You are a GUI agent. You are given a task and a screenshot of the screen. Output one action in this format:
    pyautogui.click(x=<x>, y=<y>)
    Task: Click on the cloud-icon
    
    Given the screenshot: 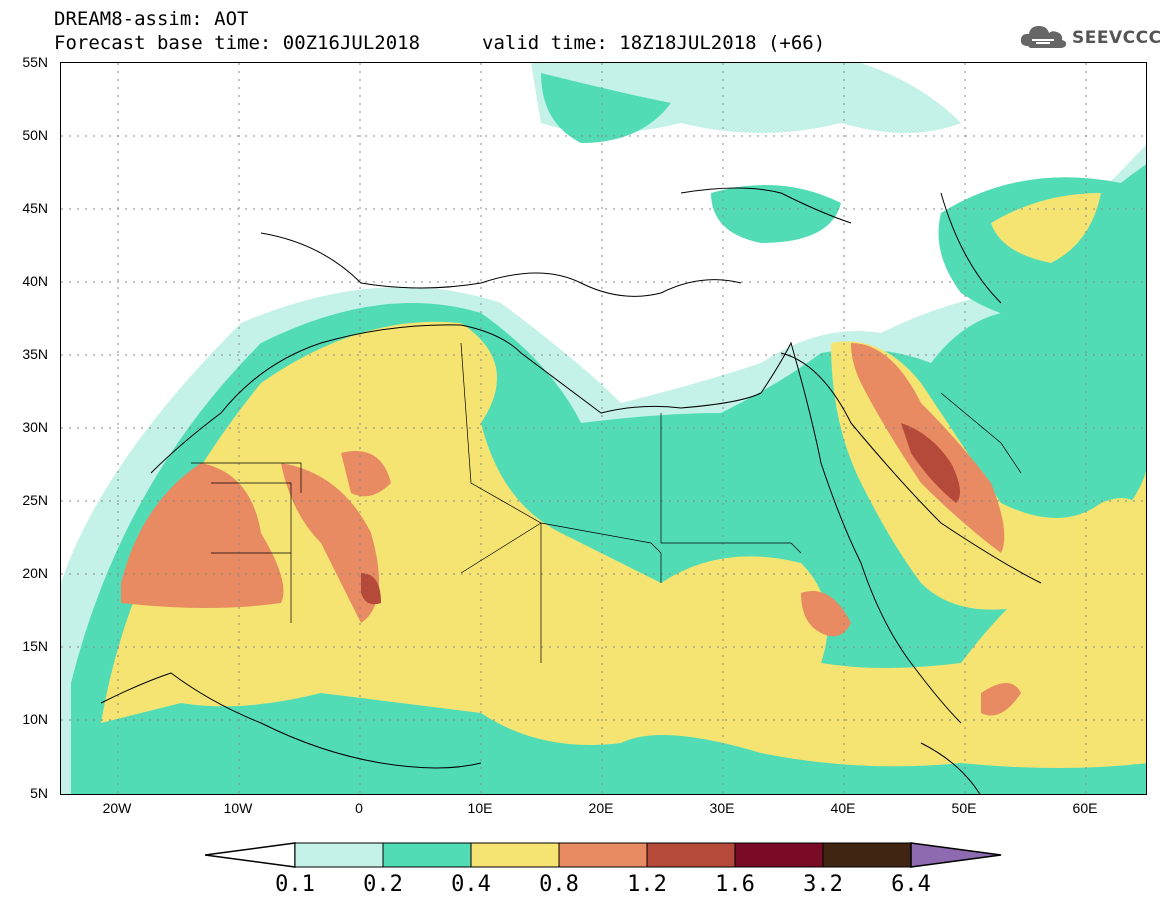 What is the action you would take?
    pyautogui.click(x=1043, y=38)
    